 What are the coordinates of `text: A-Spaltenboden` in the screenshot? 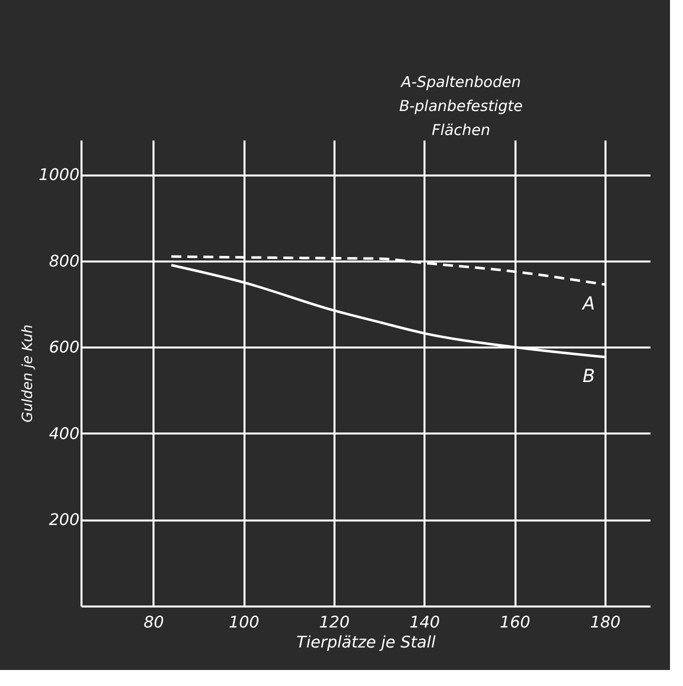 It's located at (460, 82).